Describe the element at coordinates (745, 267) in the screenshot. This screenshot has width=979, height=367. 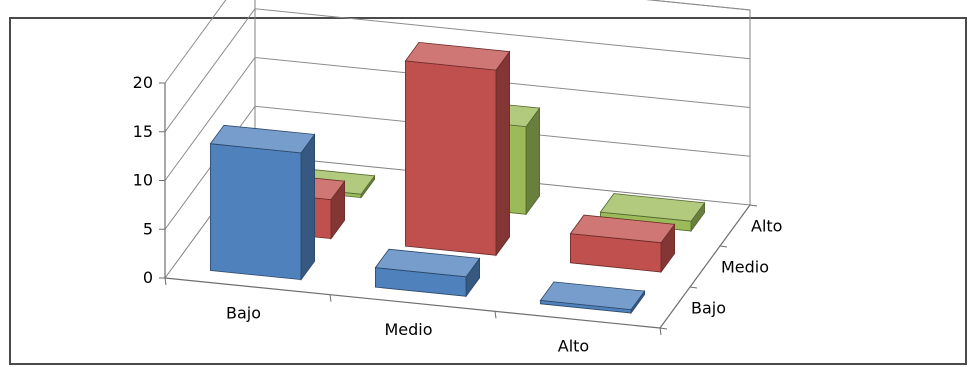
I see `depth-tick-label: Medio` at that location.